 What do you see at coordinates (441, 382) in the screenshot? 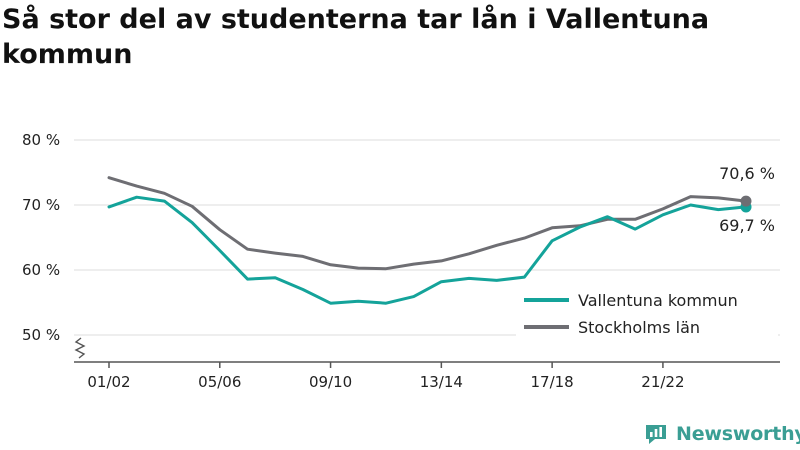
I see `x-tick-label: 13/14` at bounding box center [441, 382].